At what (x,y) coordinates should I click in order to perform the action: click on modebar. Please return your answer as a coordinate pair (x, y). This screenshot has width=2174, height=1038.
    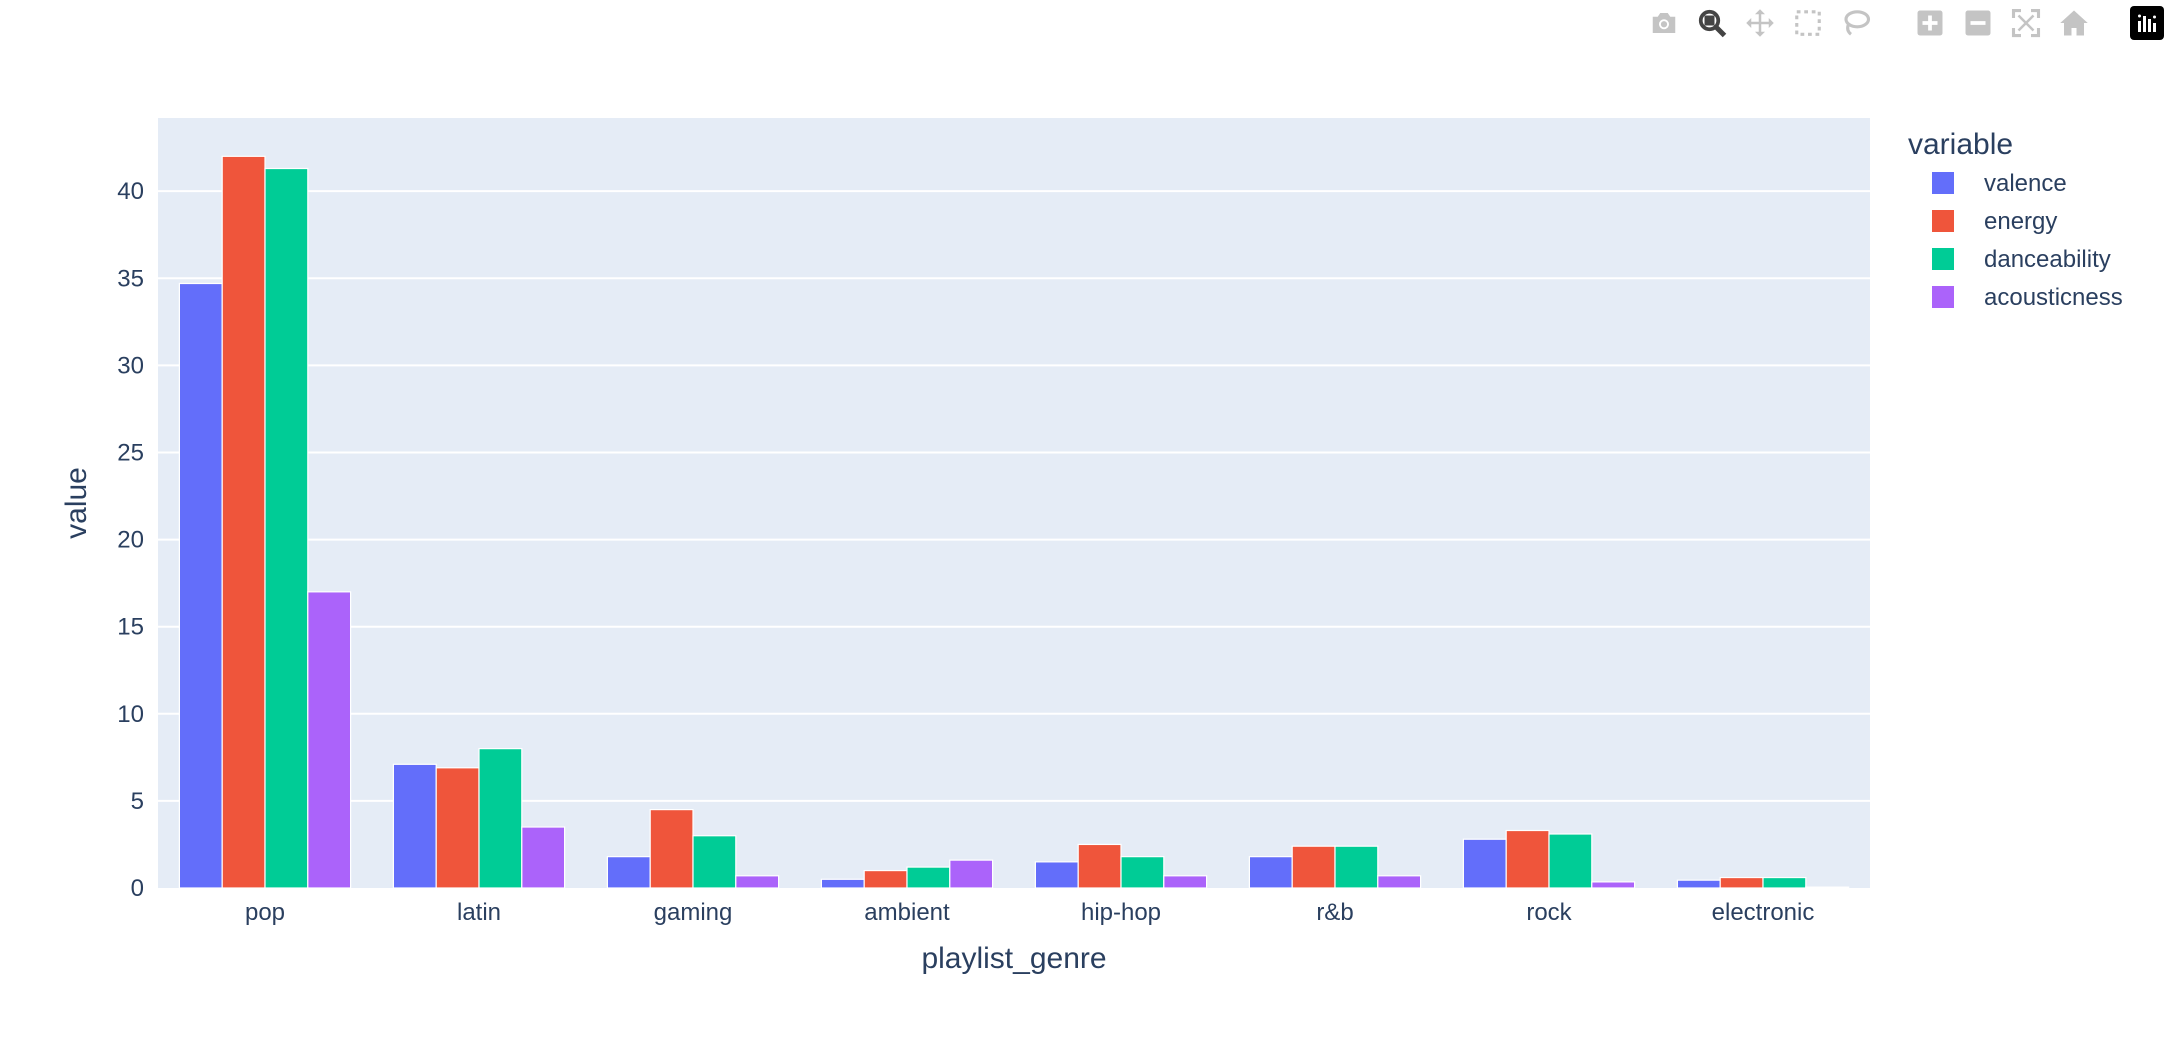
    Looking at the image, I should click on (1889, 23).